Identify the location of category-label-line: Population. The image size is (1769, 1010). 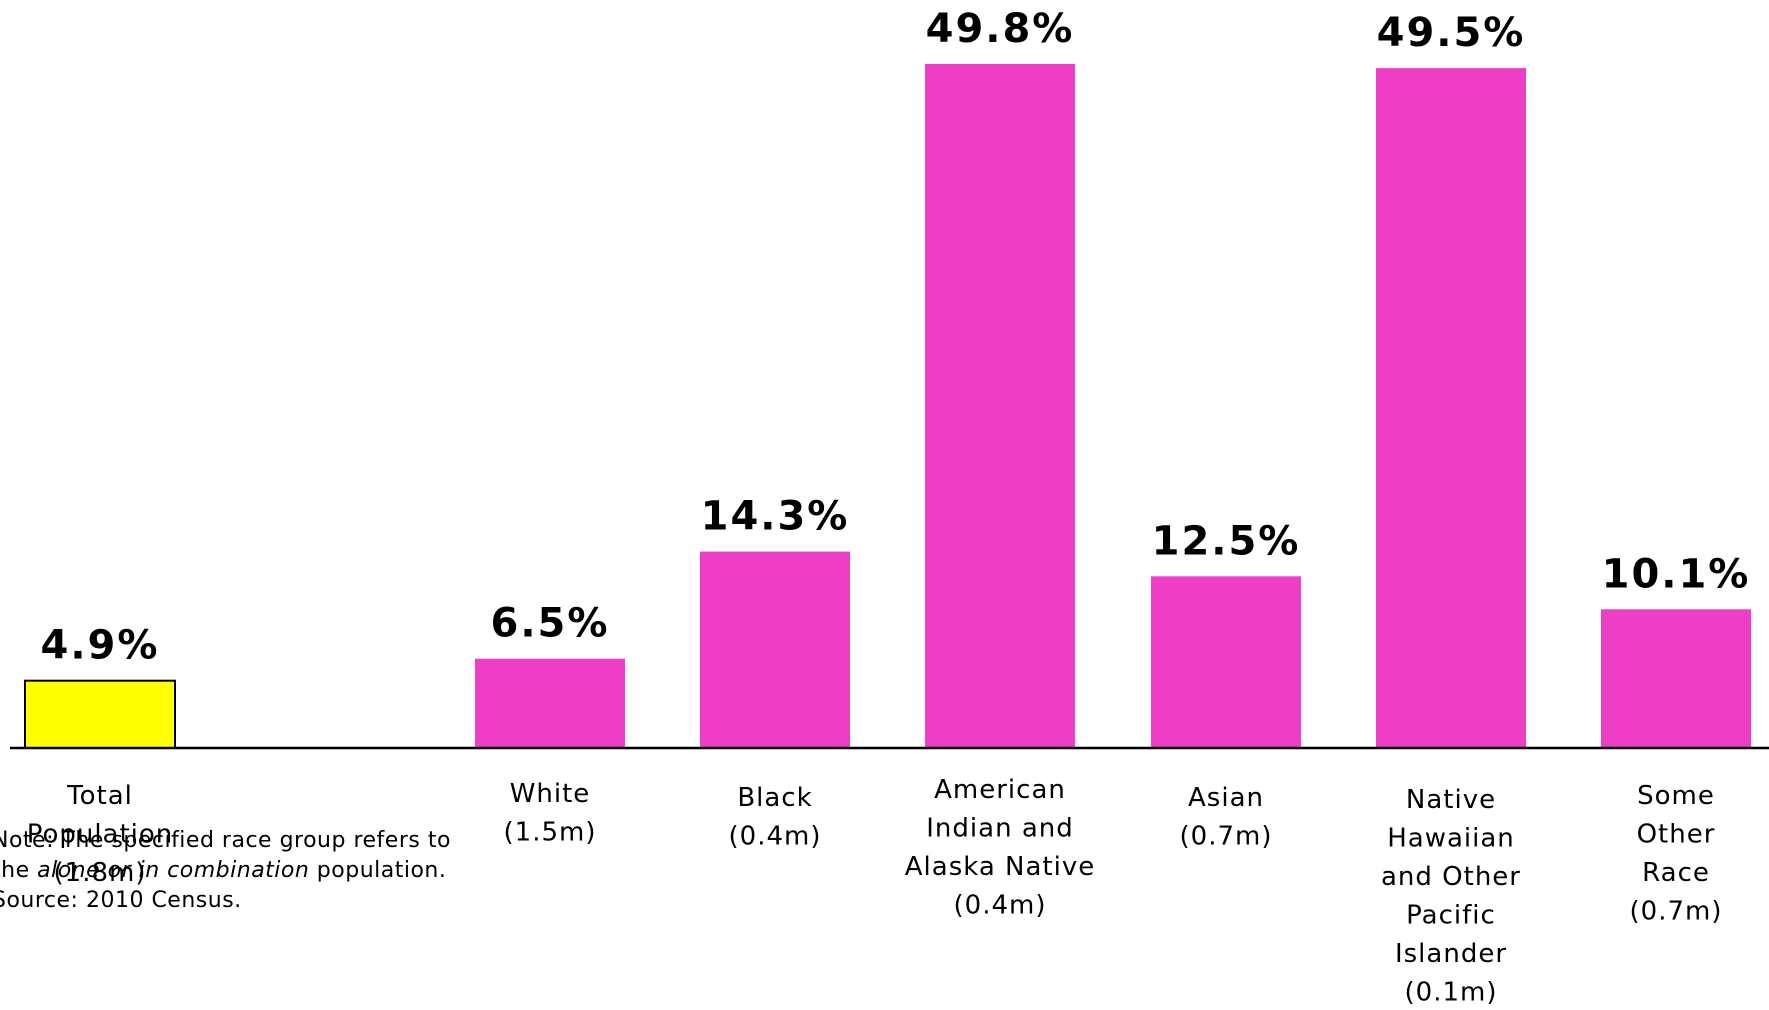
(100, 835).